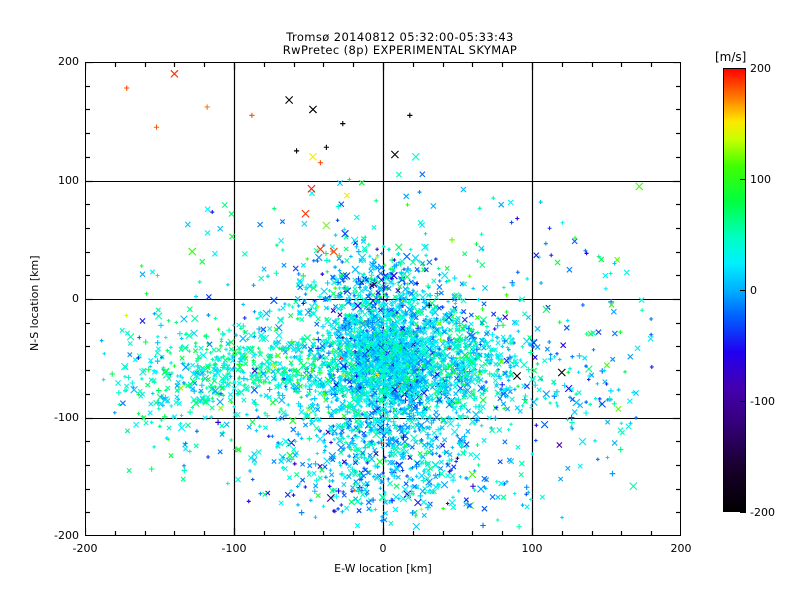 The width and height of the screenshot is (800, 600). Describe the element at coordinates (34, 303) in the screenshot. I see `y-axis-label: N-S location [km]` at that location.